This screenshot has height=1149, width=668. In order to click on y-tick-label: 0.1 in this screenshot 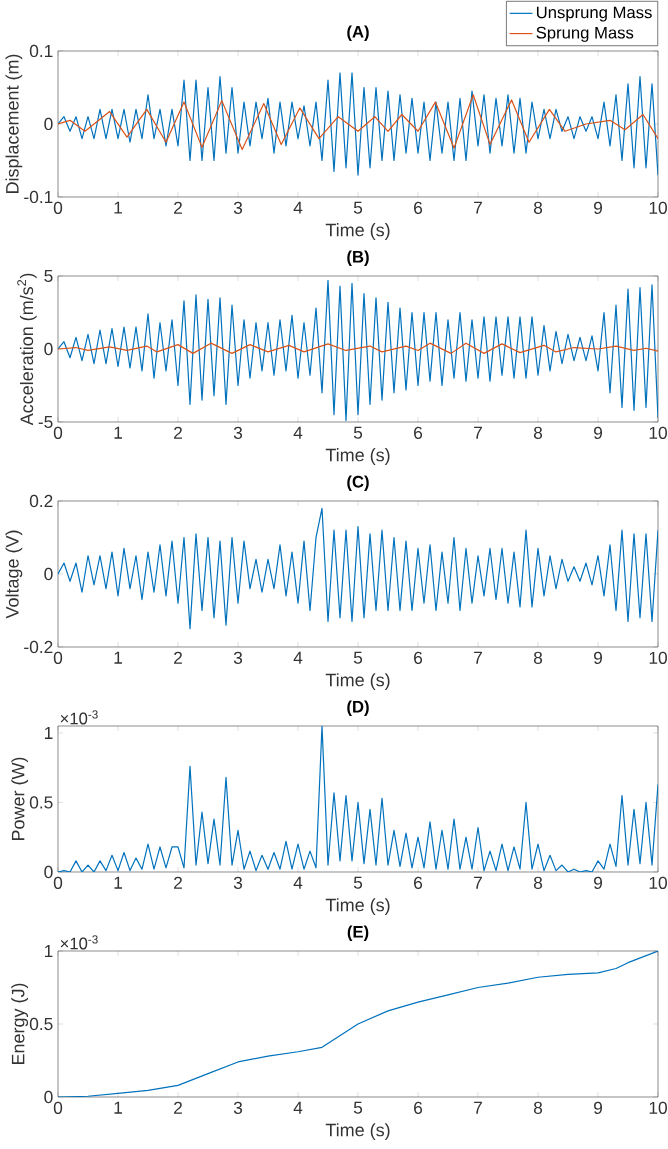, I will do `click(41, 51)`.